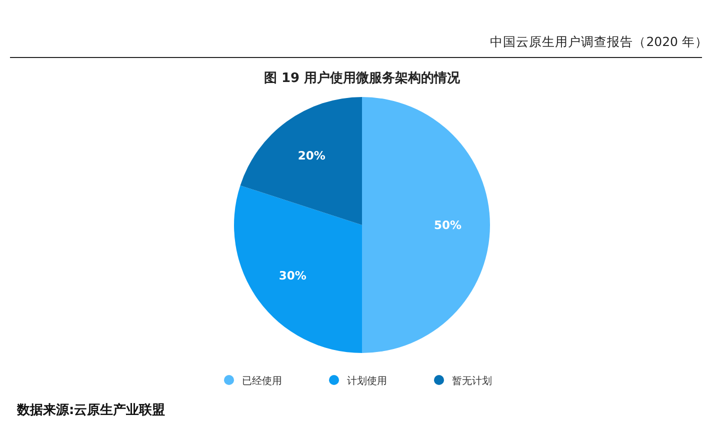 Image resolution: width=724 pixels, height=434 pixels. What do you see at coordinates (362, 78) in the screenshot?
I see `title: 图 19 用户使用微服务架构的情况` at bounding box center [362, 78].